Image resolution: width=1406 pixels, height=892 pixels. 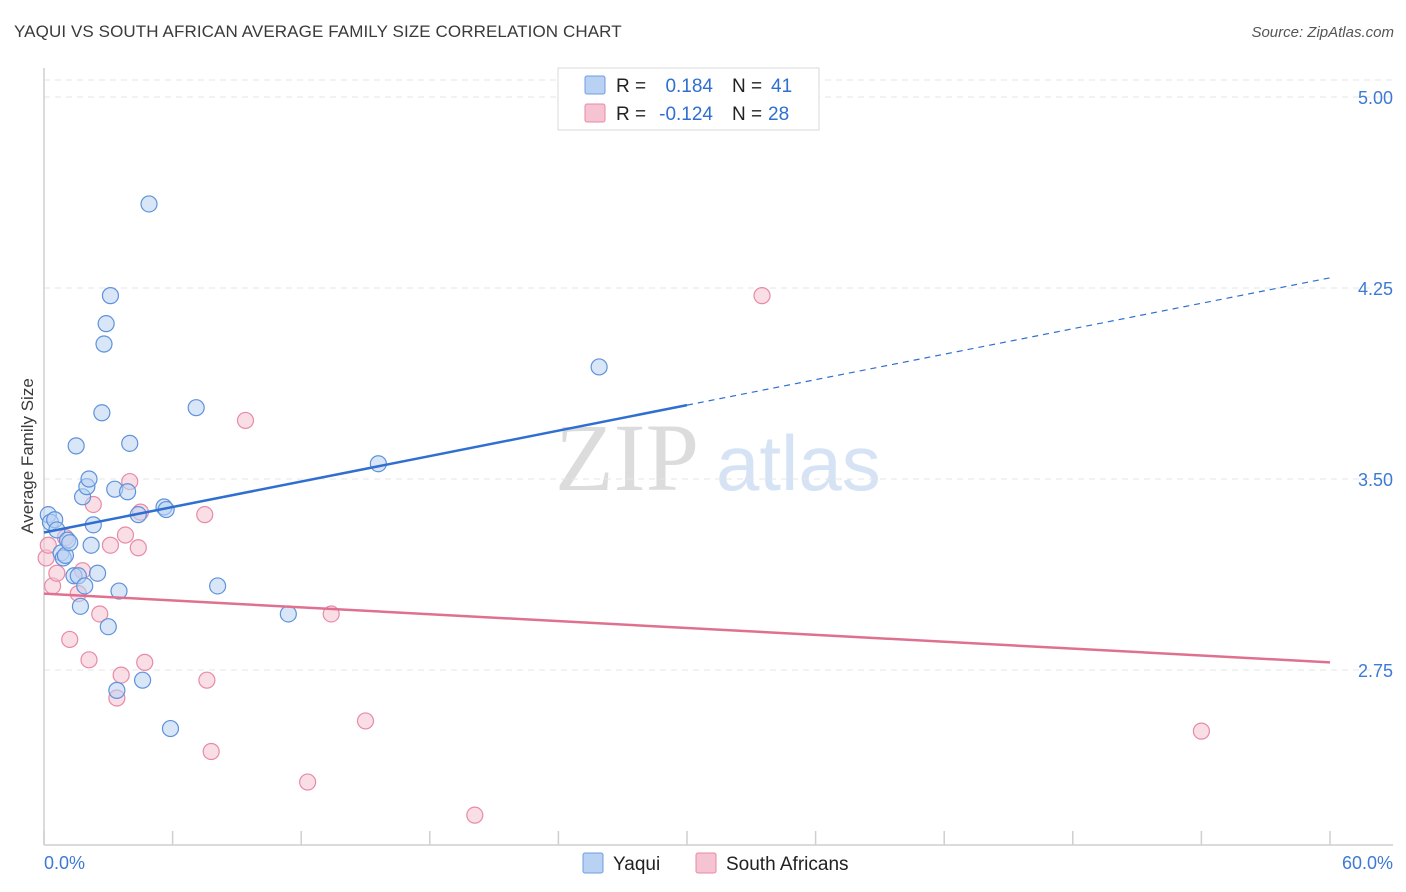 What do you see at coordinates (778, 114) in the screenshot?
I see `legend-n-value-south-africans: 28` at bounding box center [778, 114].